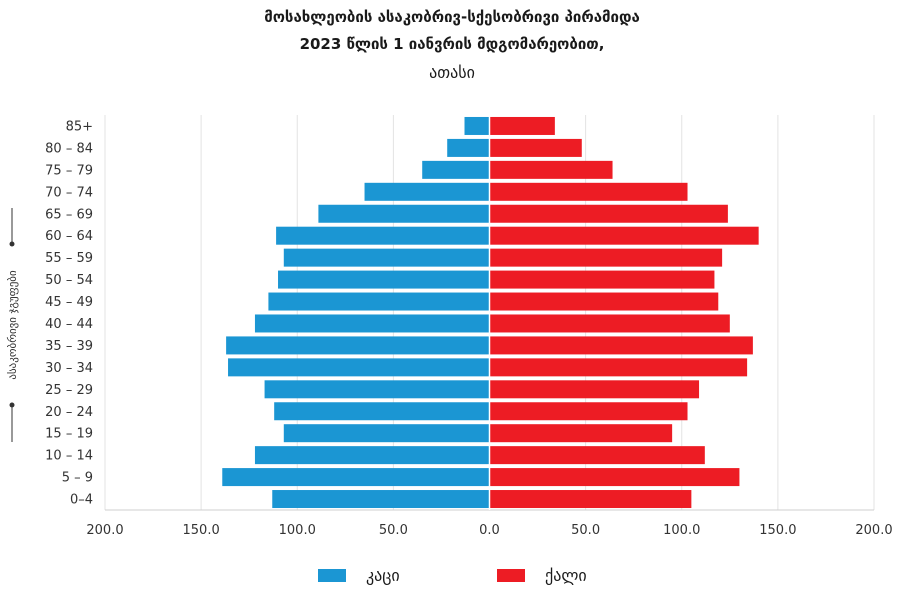 The image size is (904, 600). I want to click on y-tick-label: 35 – 39, so click(69, 346).